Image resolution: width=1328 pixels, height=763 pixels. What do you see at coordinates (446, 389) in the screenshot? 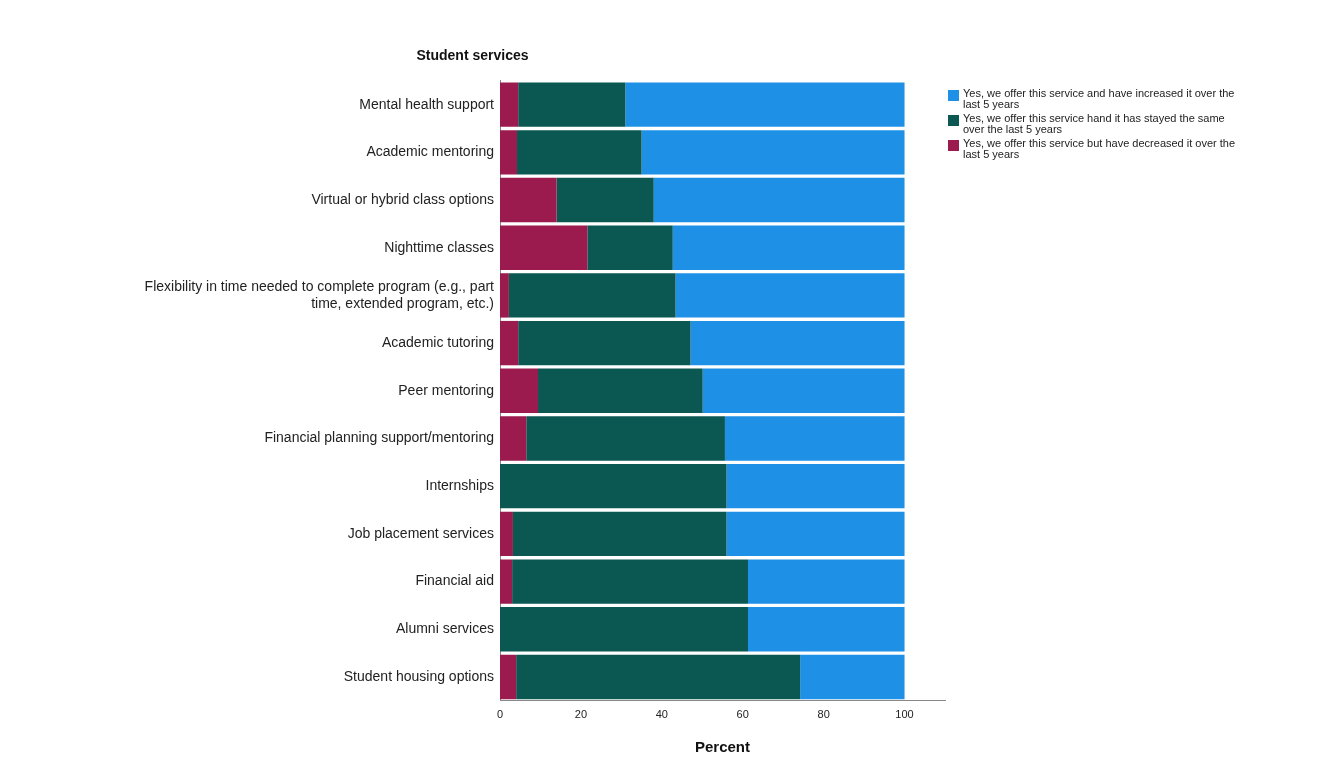
I see `y-tick-label: Peer mentoring` at bounding box center [446, 389].